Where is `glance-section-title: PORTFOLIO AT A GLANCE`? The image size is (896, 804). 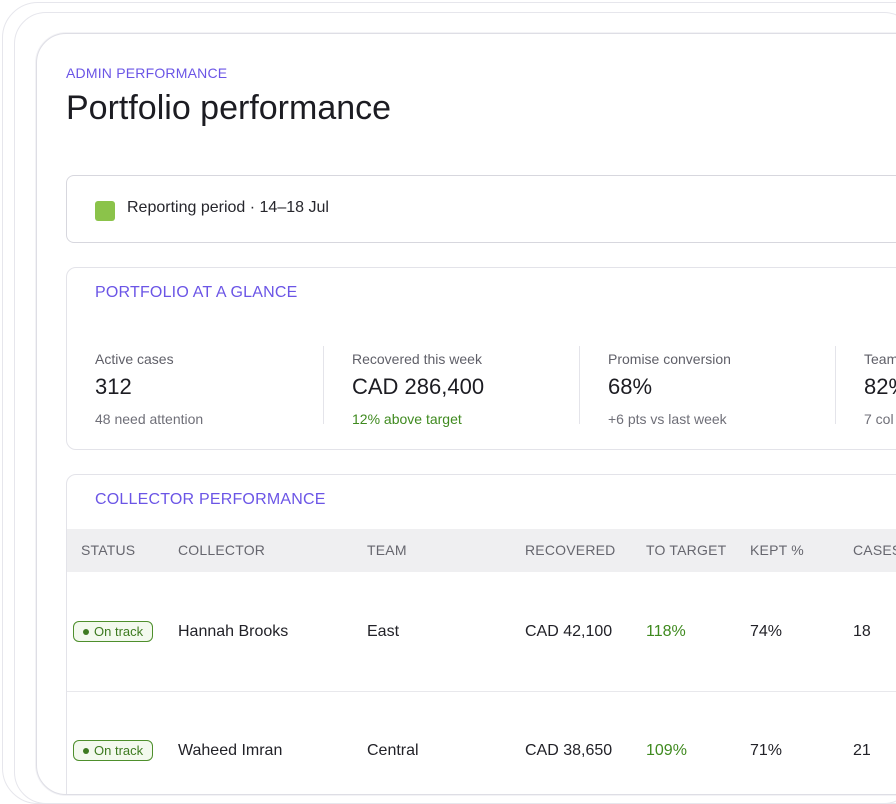 glance-section-title: PORTFOLIO AT A GLANCE is located at coordinates (196, 292).